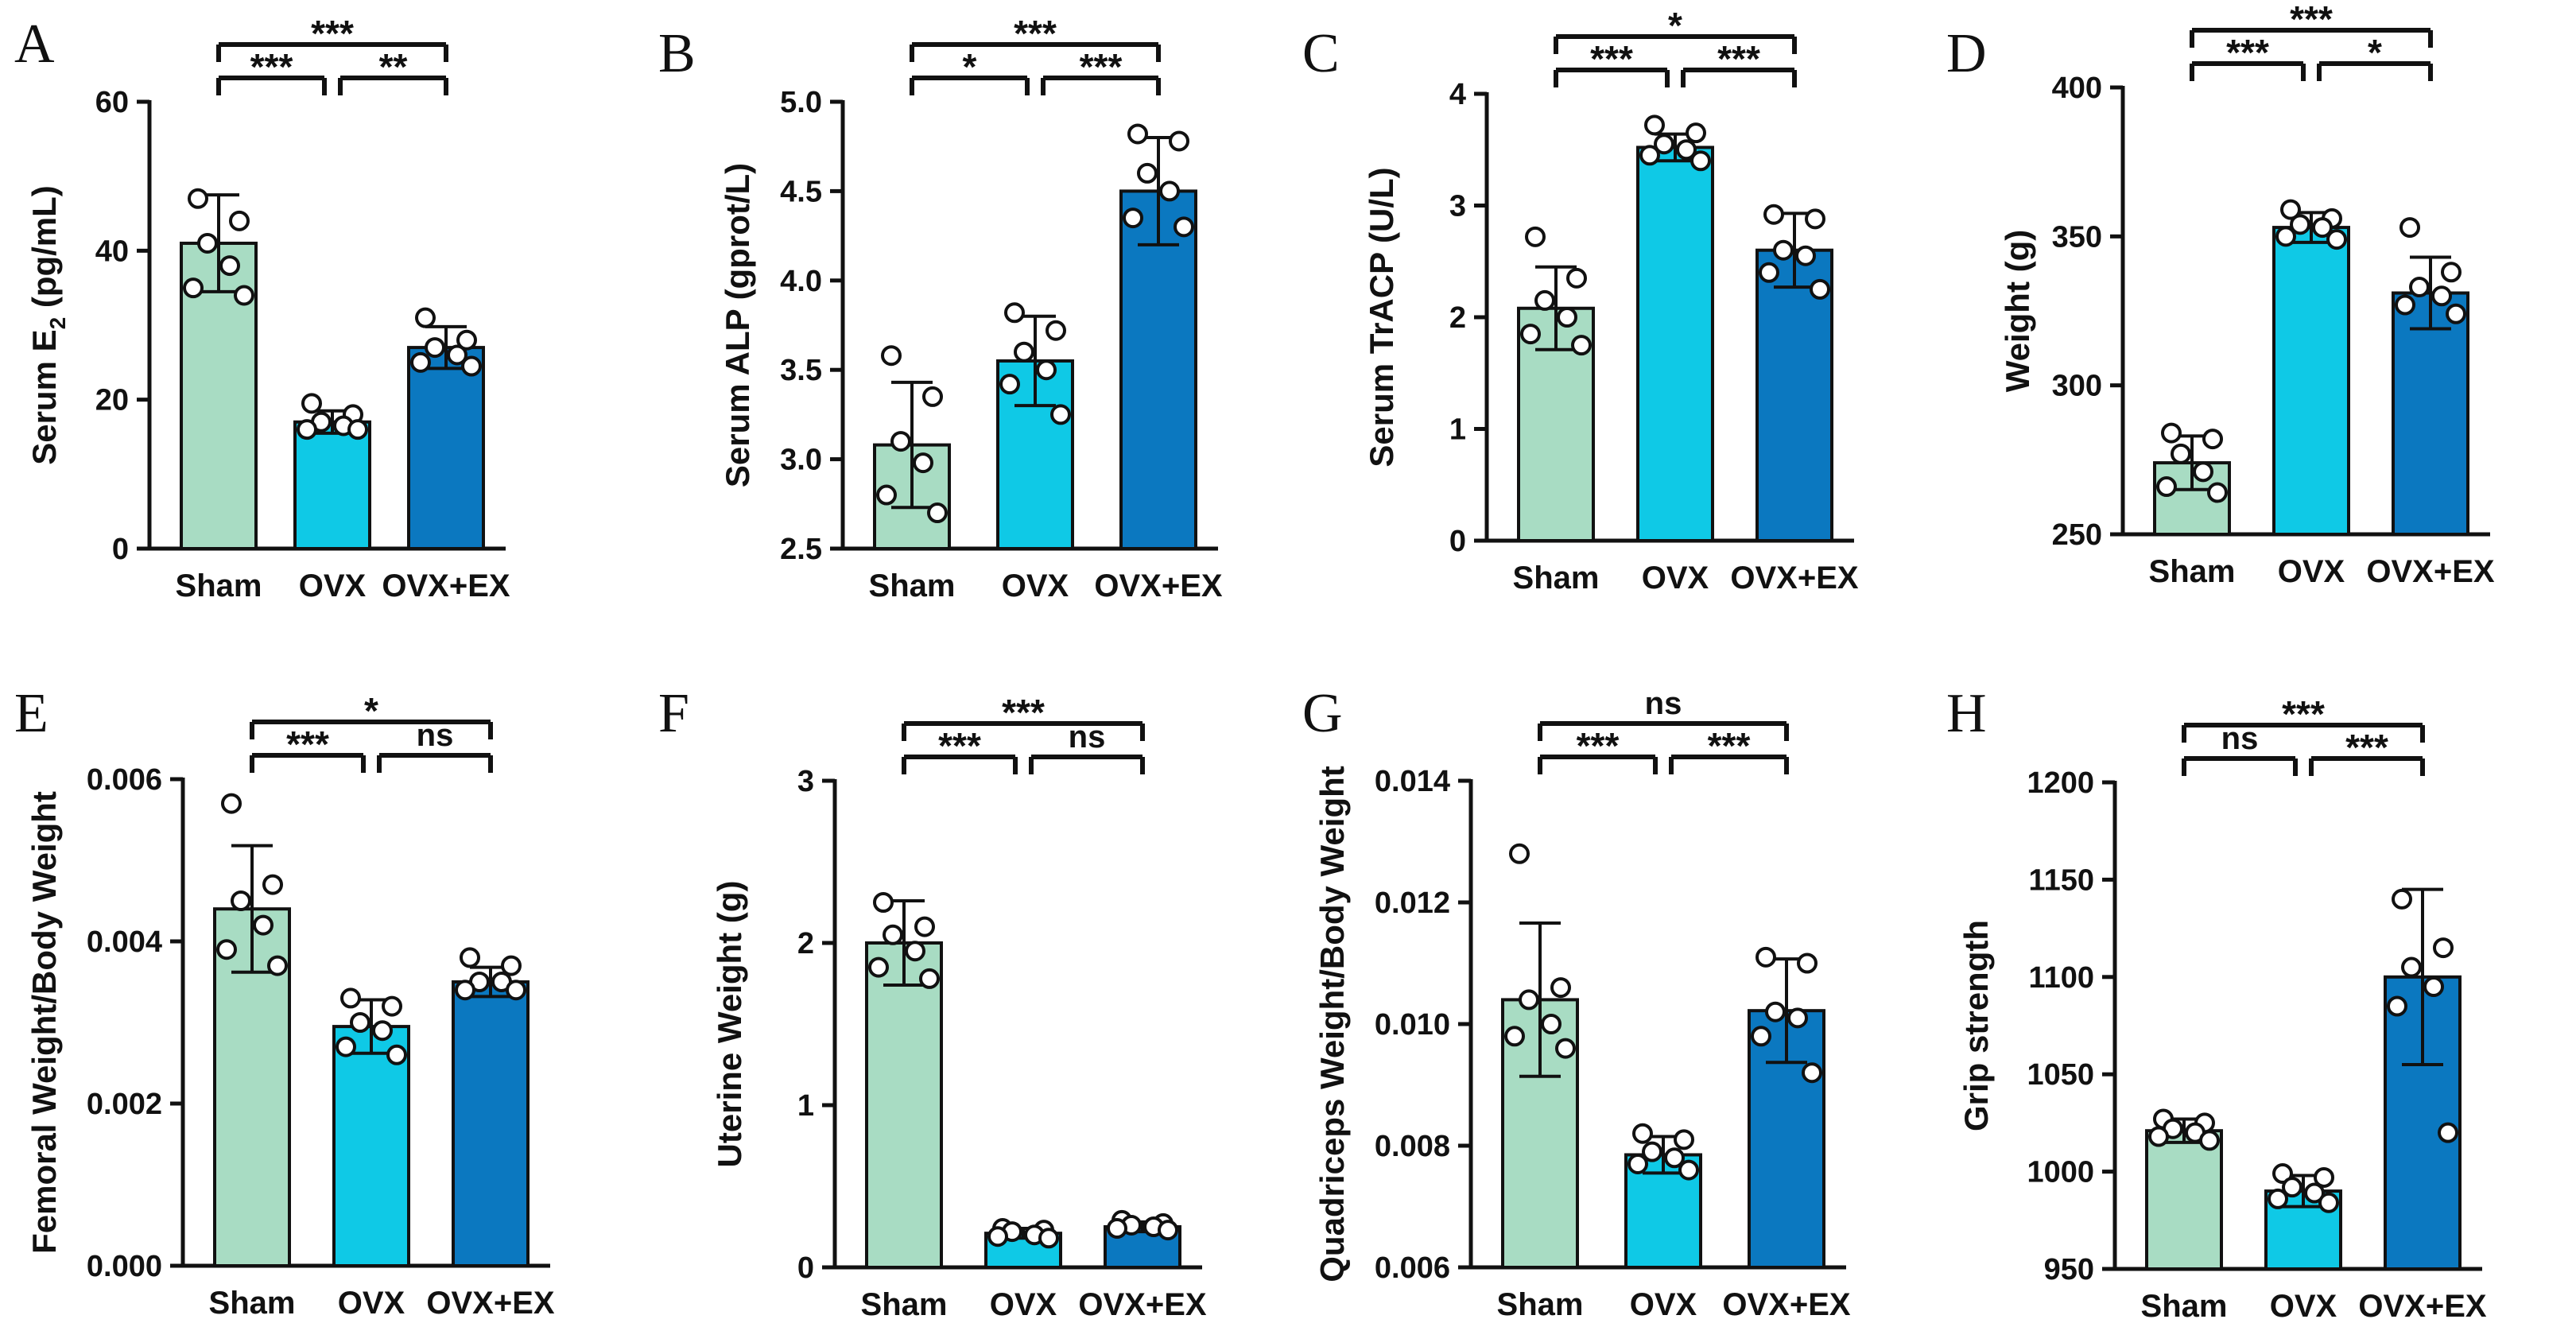 The image size is (2576, 1323). What do you see at coordinates (2240, 739) in the screenshot?
I see `sig-label: ns` at bounding box center [2240, 739].